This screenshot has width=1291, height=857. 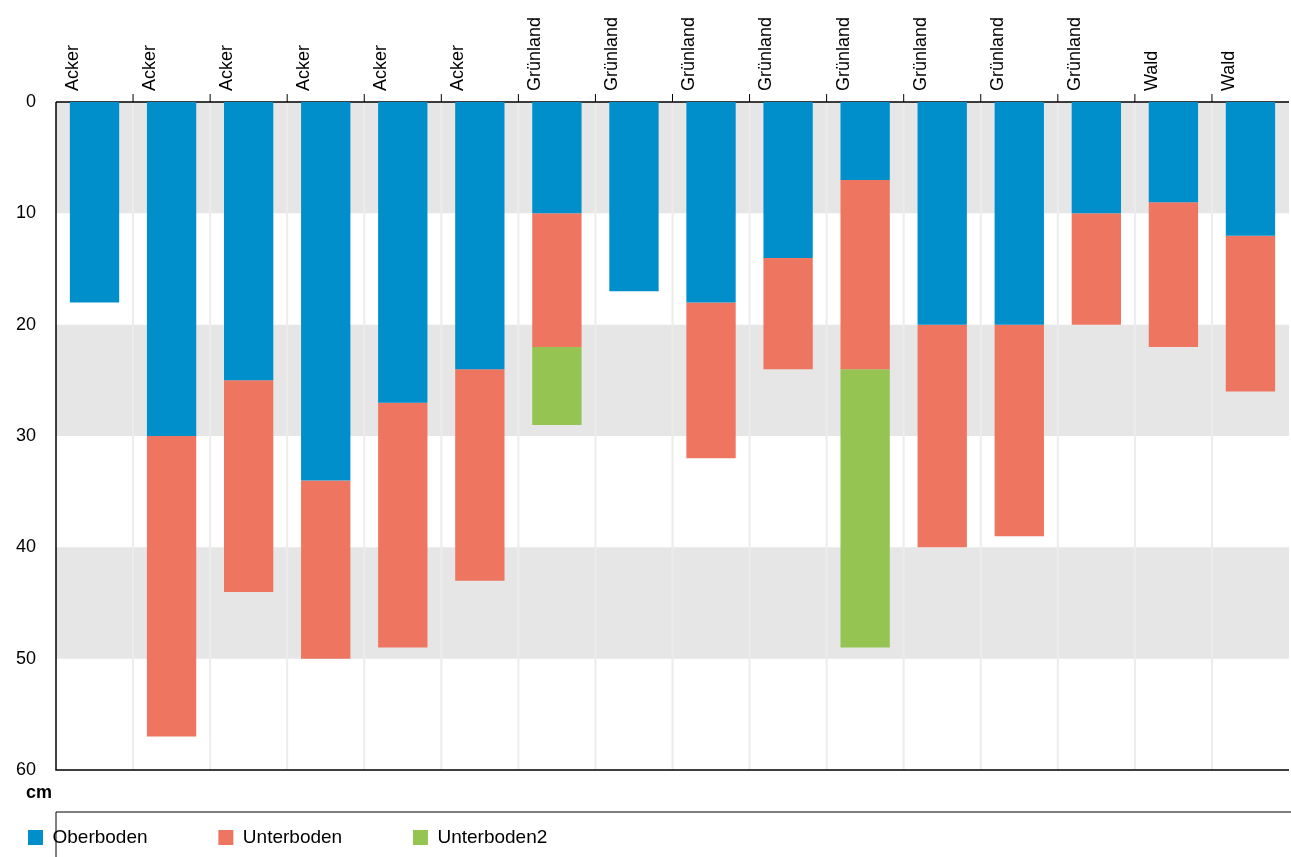 What do you see at coordinates (25, 546) in the screenshot?
I see `y-tick-label: 40` at bounding box center [25, 546].